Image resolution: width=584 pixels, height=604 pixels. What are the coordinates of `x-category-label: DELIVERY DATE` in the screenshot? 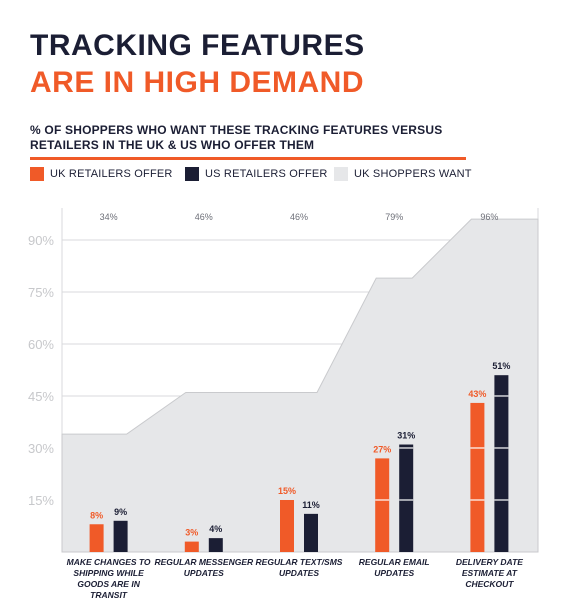 It's located at (489, 562).